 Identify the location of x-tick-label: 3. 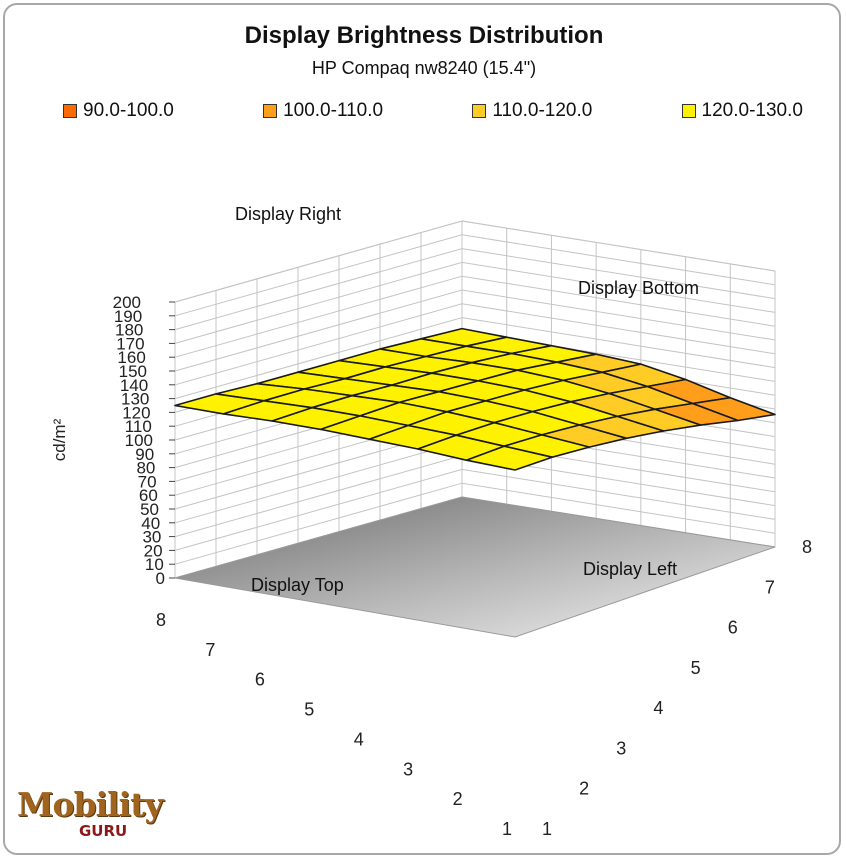
(408, 769).